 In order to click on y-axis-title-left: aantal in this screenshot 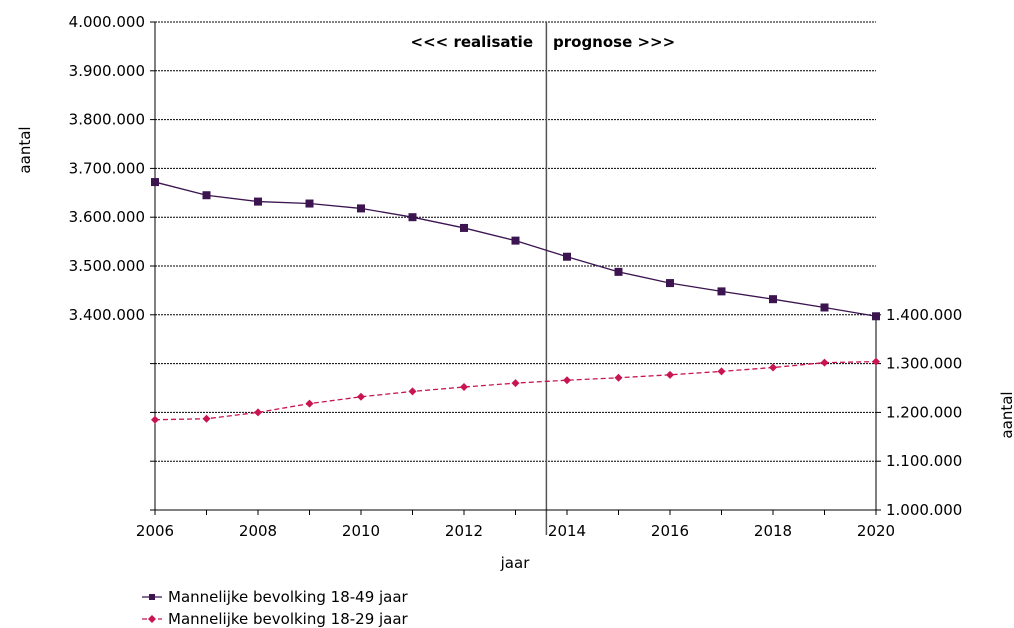, I will do `click(25, 149)`.